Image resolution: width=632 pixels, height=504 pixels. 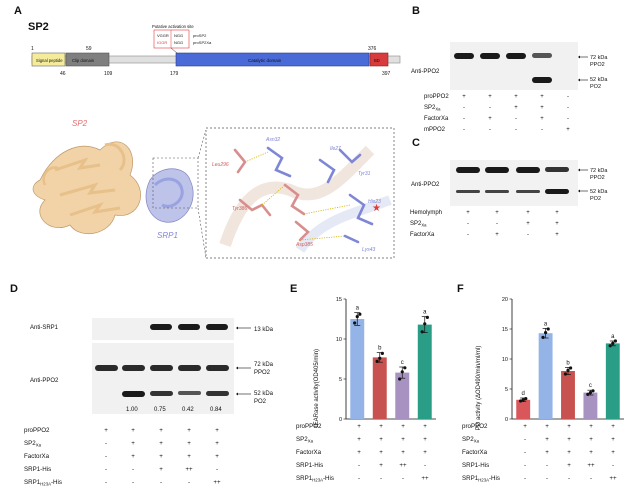 I want to click on f-ylabel: PO activity (ΔOD490/min/ml/ml), so click(x=479, y=388).